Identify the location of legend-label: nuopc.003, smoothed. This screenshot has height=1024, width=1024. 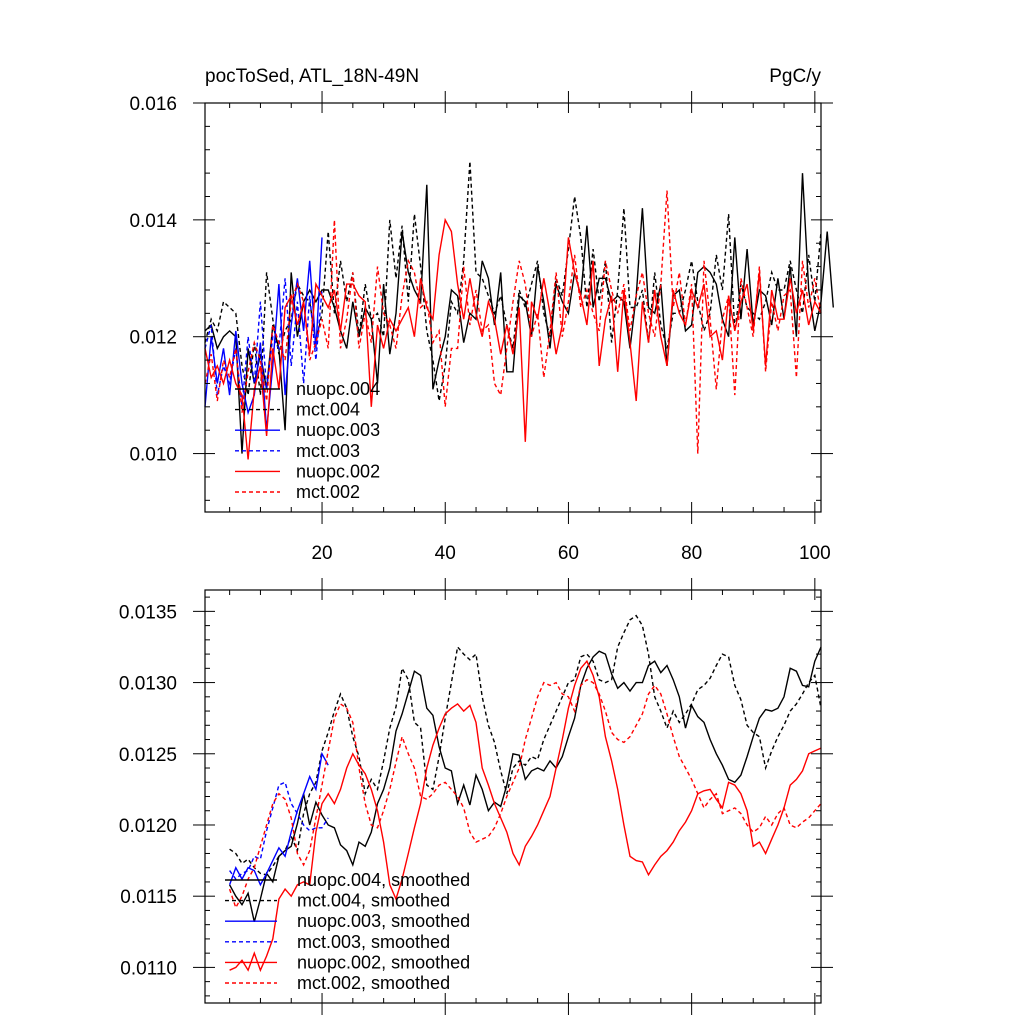
(383, 921).